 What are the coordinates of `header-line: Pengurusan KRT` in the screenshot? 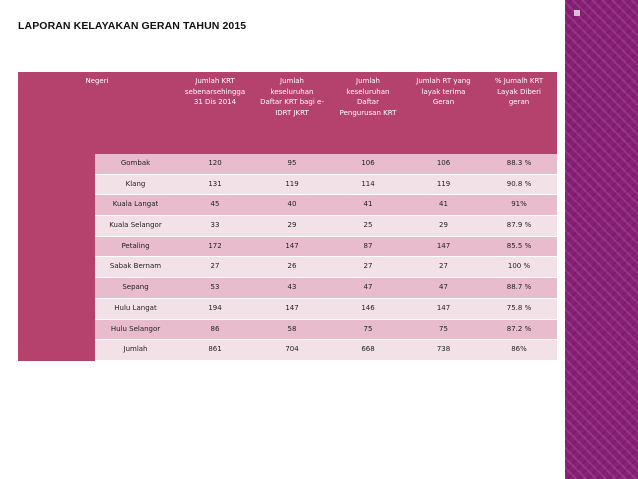 It's located at (368, 112).